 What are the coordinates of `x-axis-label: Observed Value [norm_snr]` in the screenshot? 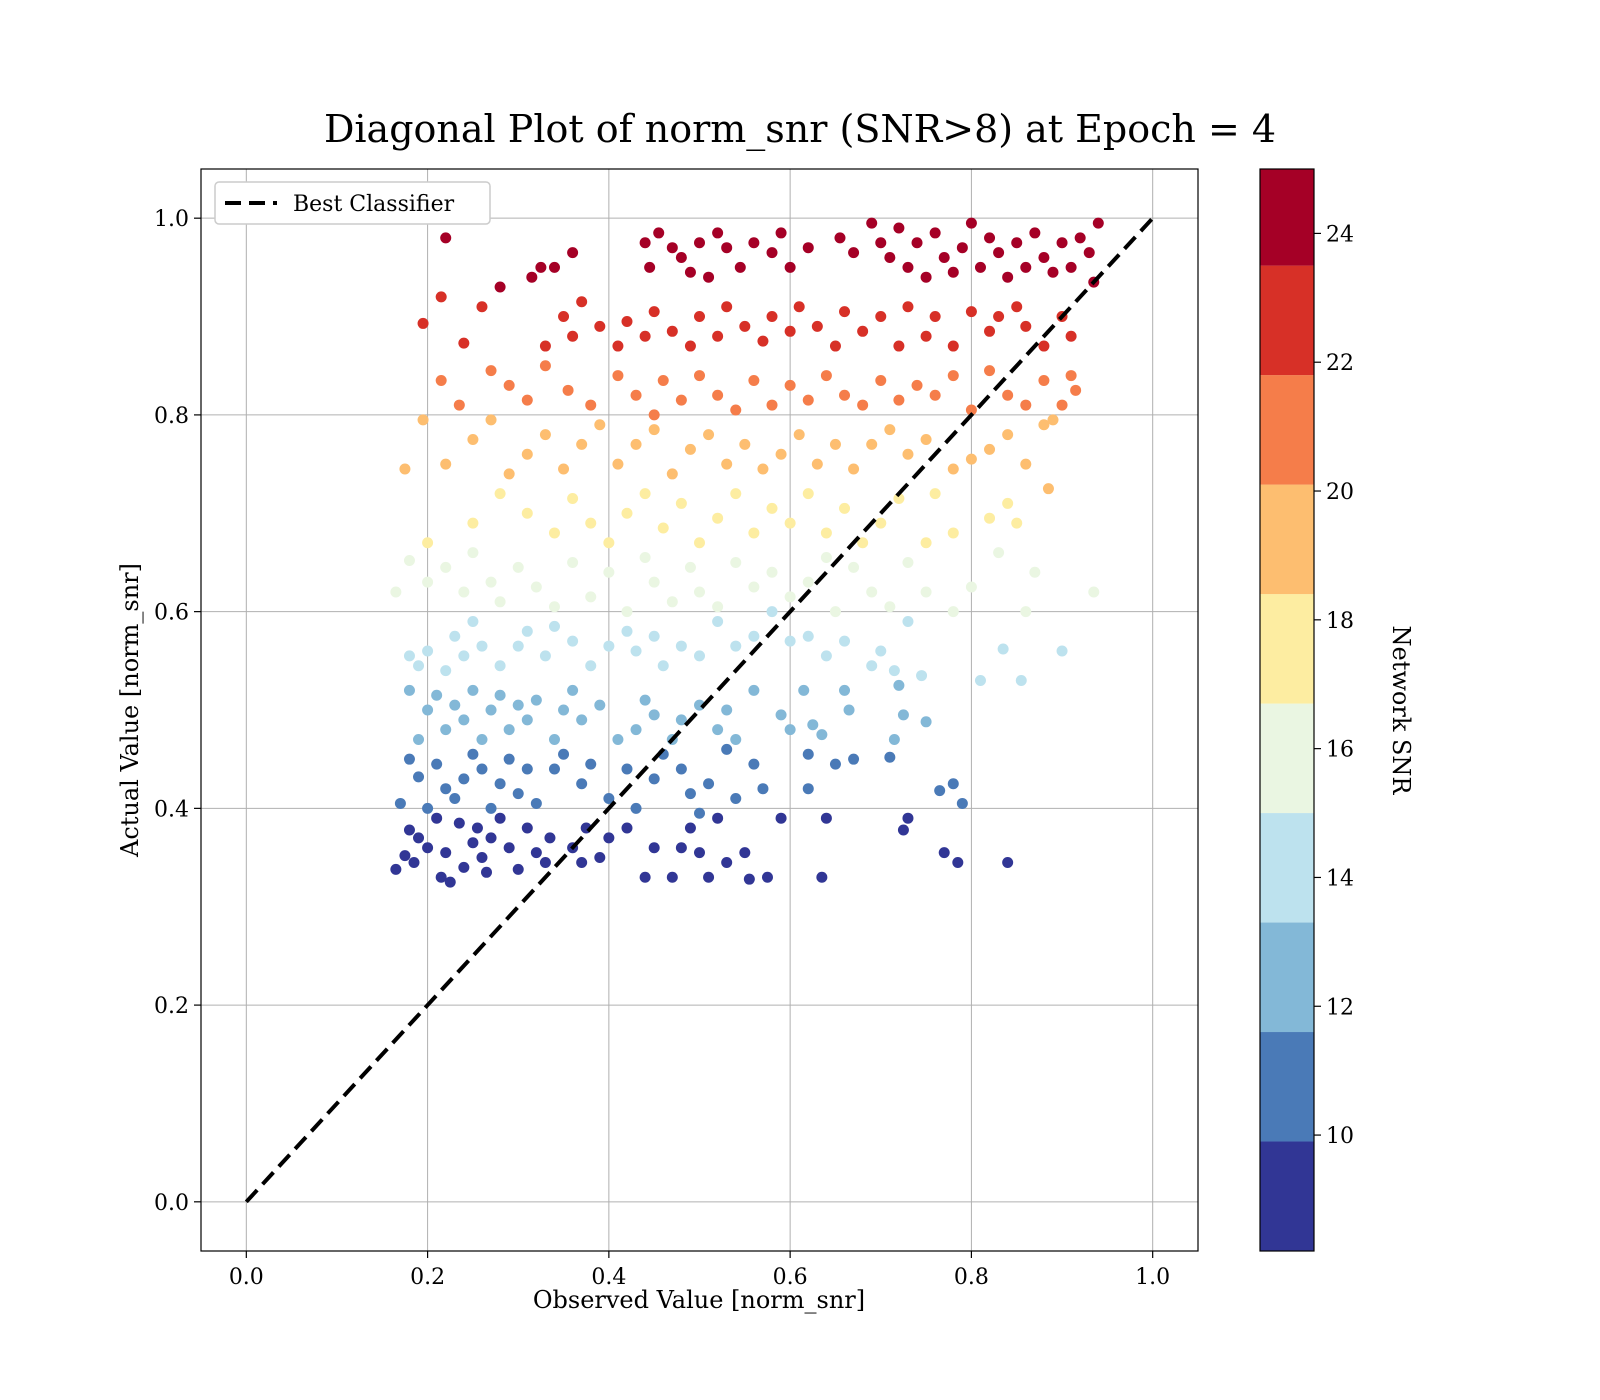 It's located at (699, 1300).